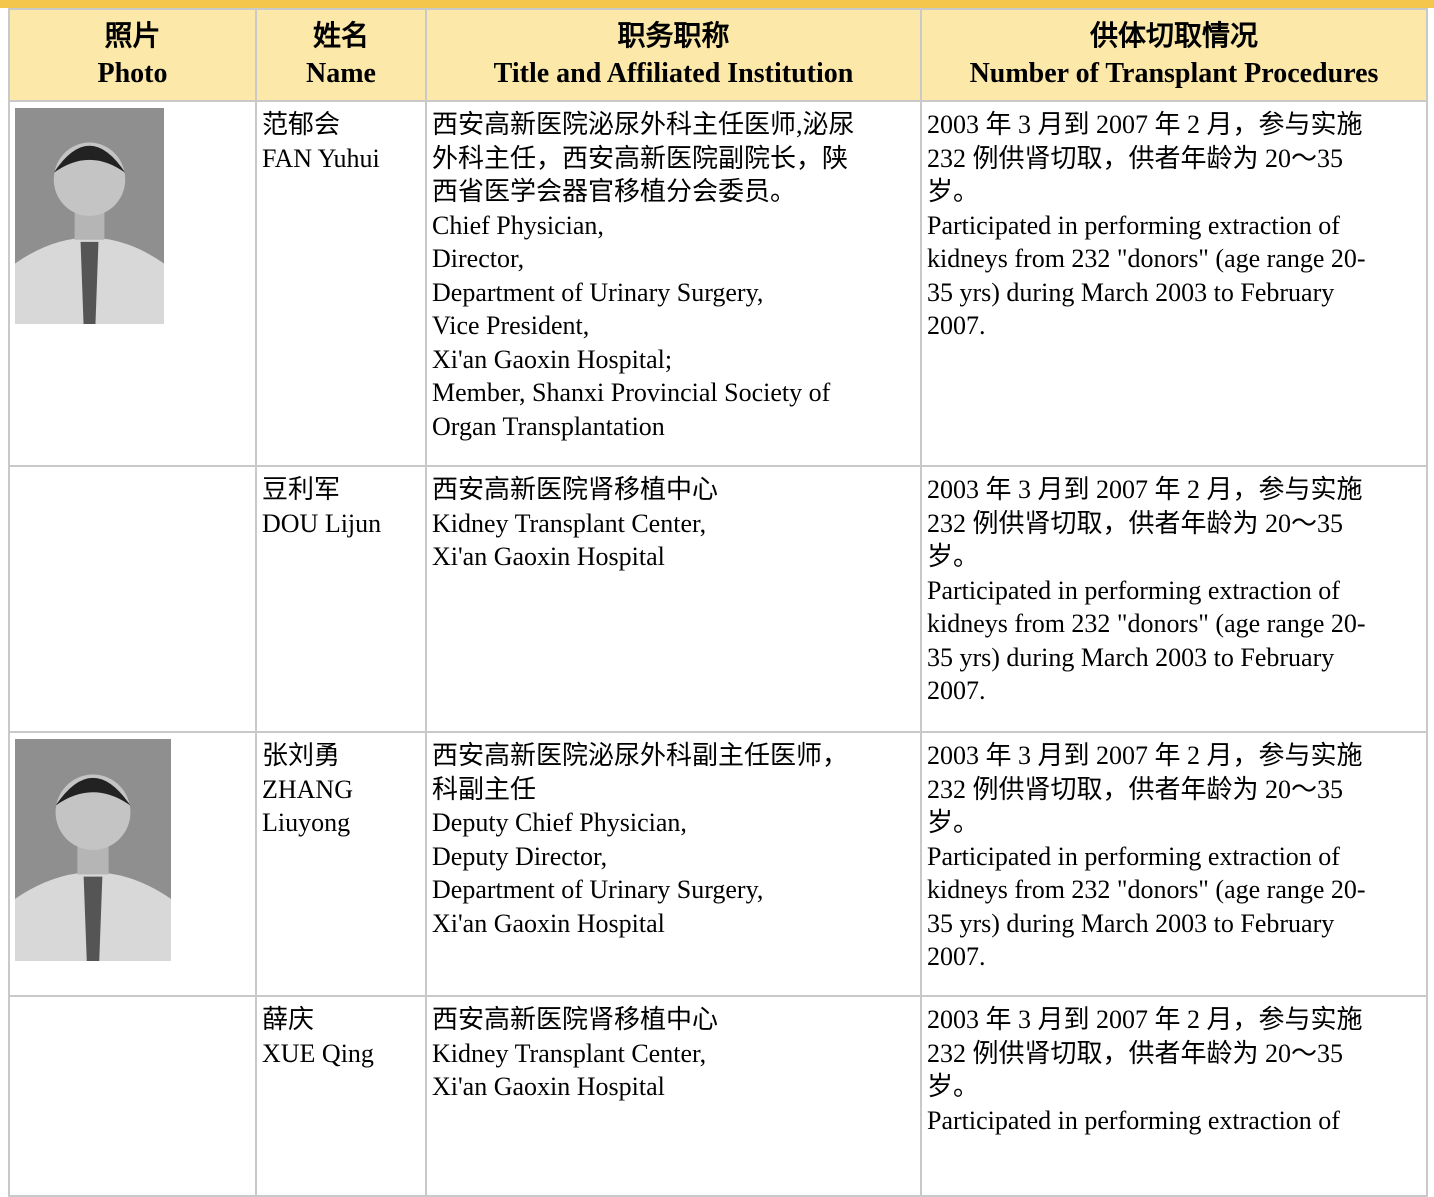  Describe the element at coordinates (341, 599) in the screenshot. I see `name-cell: 豆利军 DOU Lijun` at that location.